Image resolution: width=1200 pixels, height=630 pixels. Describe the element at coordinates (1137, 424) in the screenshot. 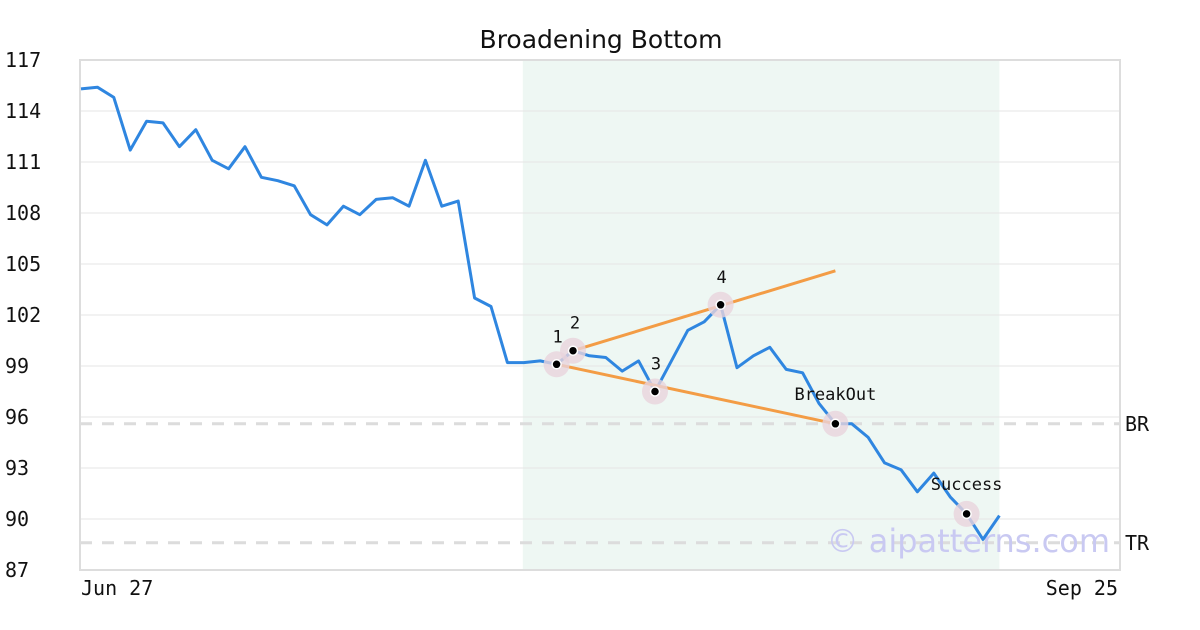

I see `reference-line-label: BR` at that location.